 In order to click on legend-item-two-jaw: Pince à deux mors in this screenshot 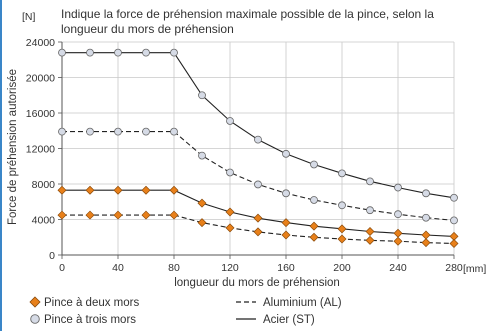, I will do `click(84, 302)`.